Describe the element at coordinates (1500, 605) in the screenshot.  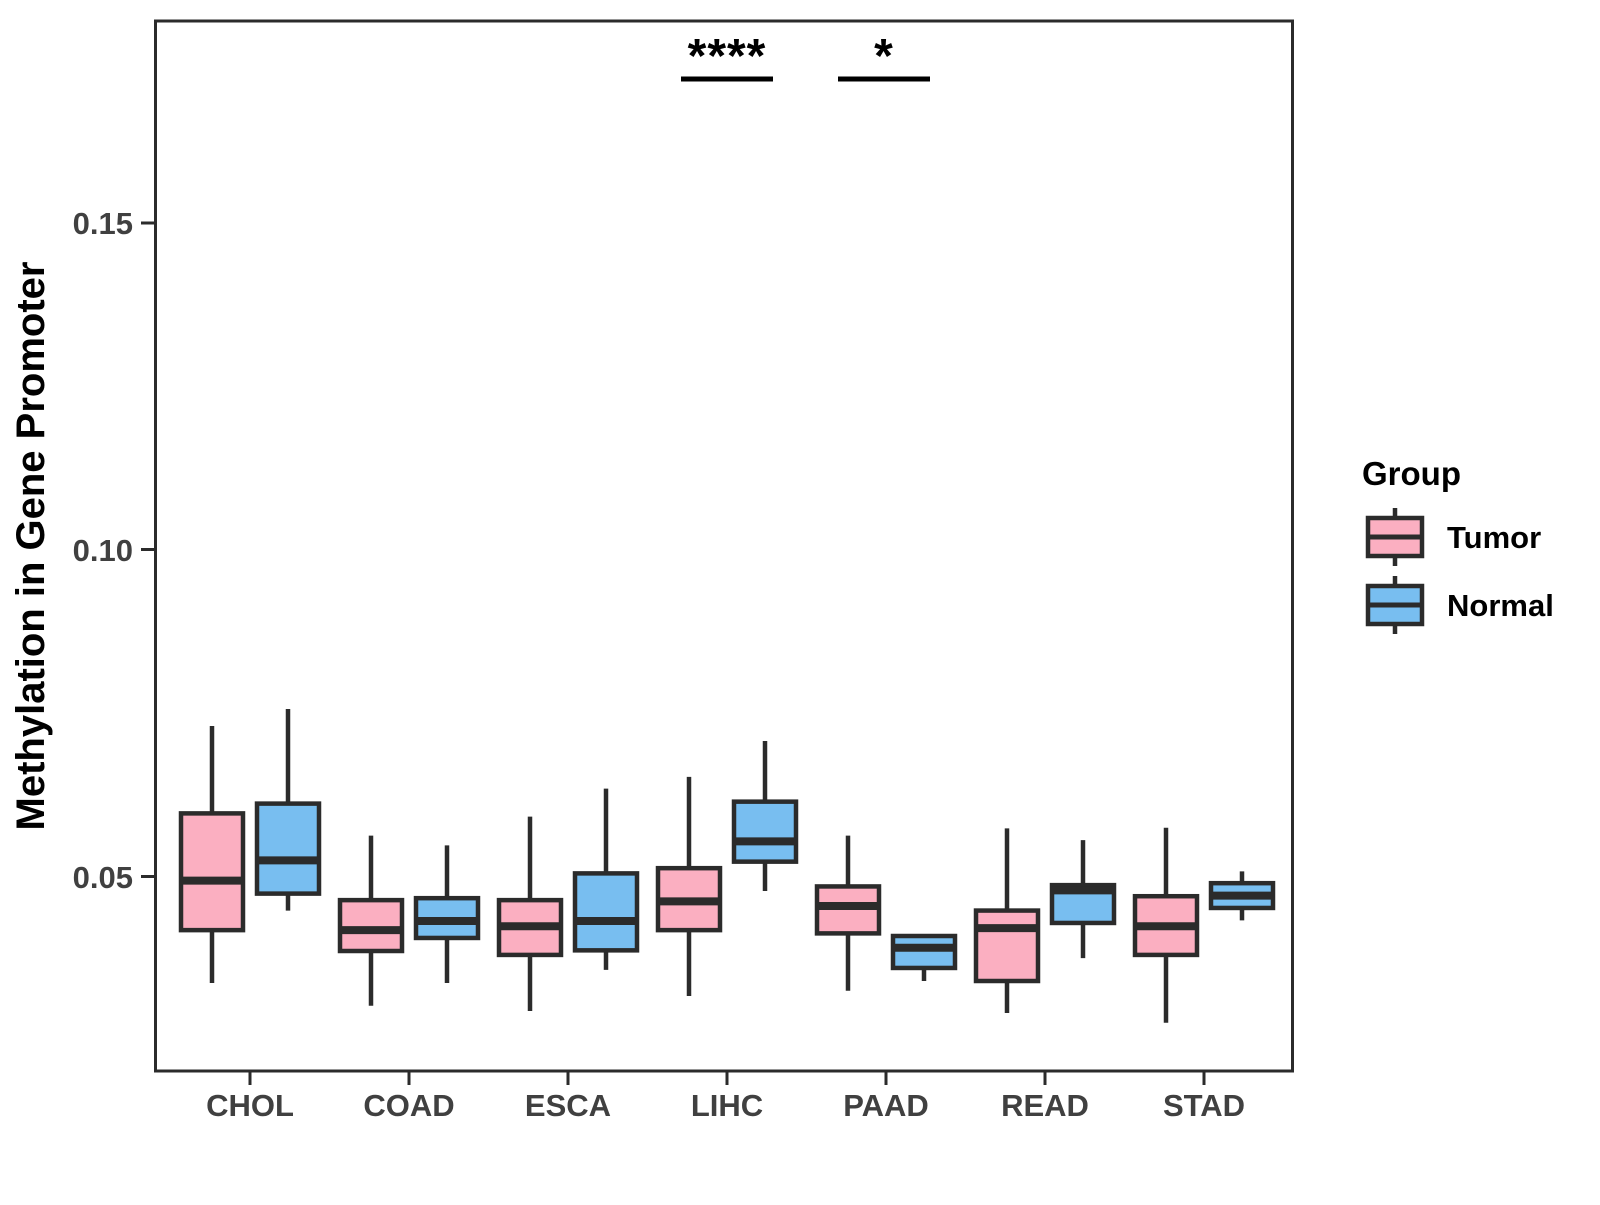
I see `legend-label-normal: Normal` at that location.